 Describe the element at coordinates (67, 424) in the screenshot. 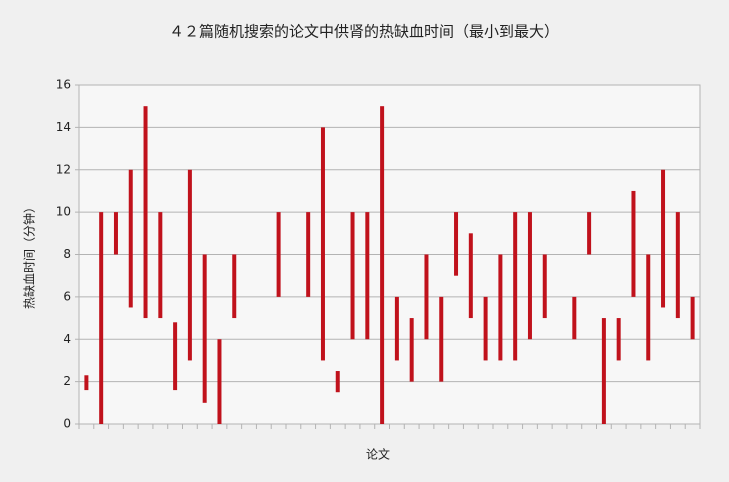

I see `y-tick-label: 0` at that location.